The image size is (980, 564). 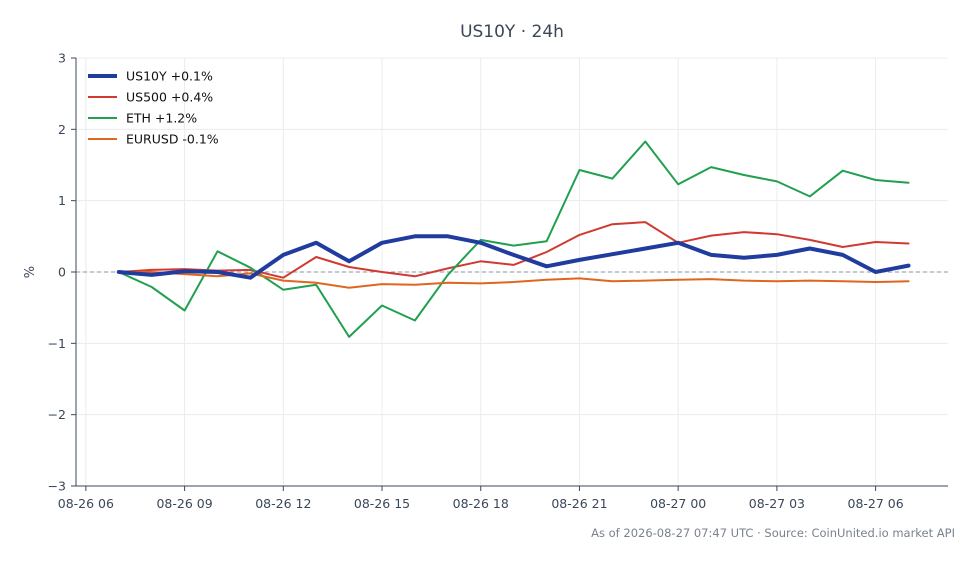 What do you see at coordinates (678, 503) in the screenshot?
I see `x-tick-label: 08-27 00` at bounding box center [678, 503].